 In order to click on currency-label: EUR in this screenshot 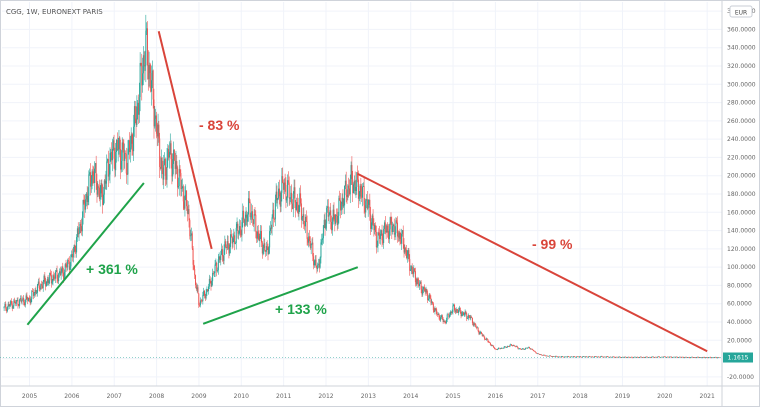, I will do `click(741, 13)`.